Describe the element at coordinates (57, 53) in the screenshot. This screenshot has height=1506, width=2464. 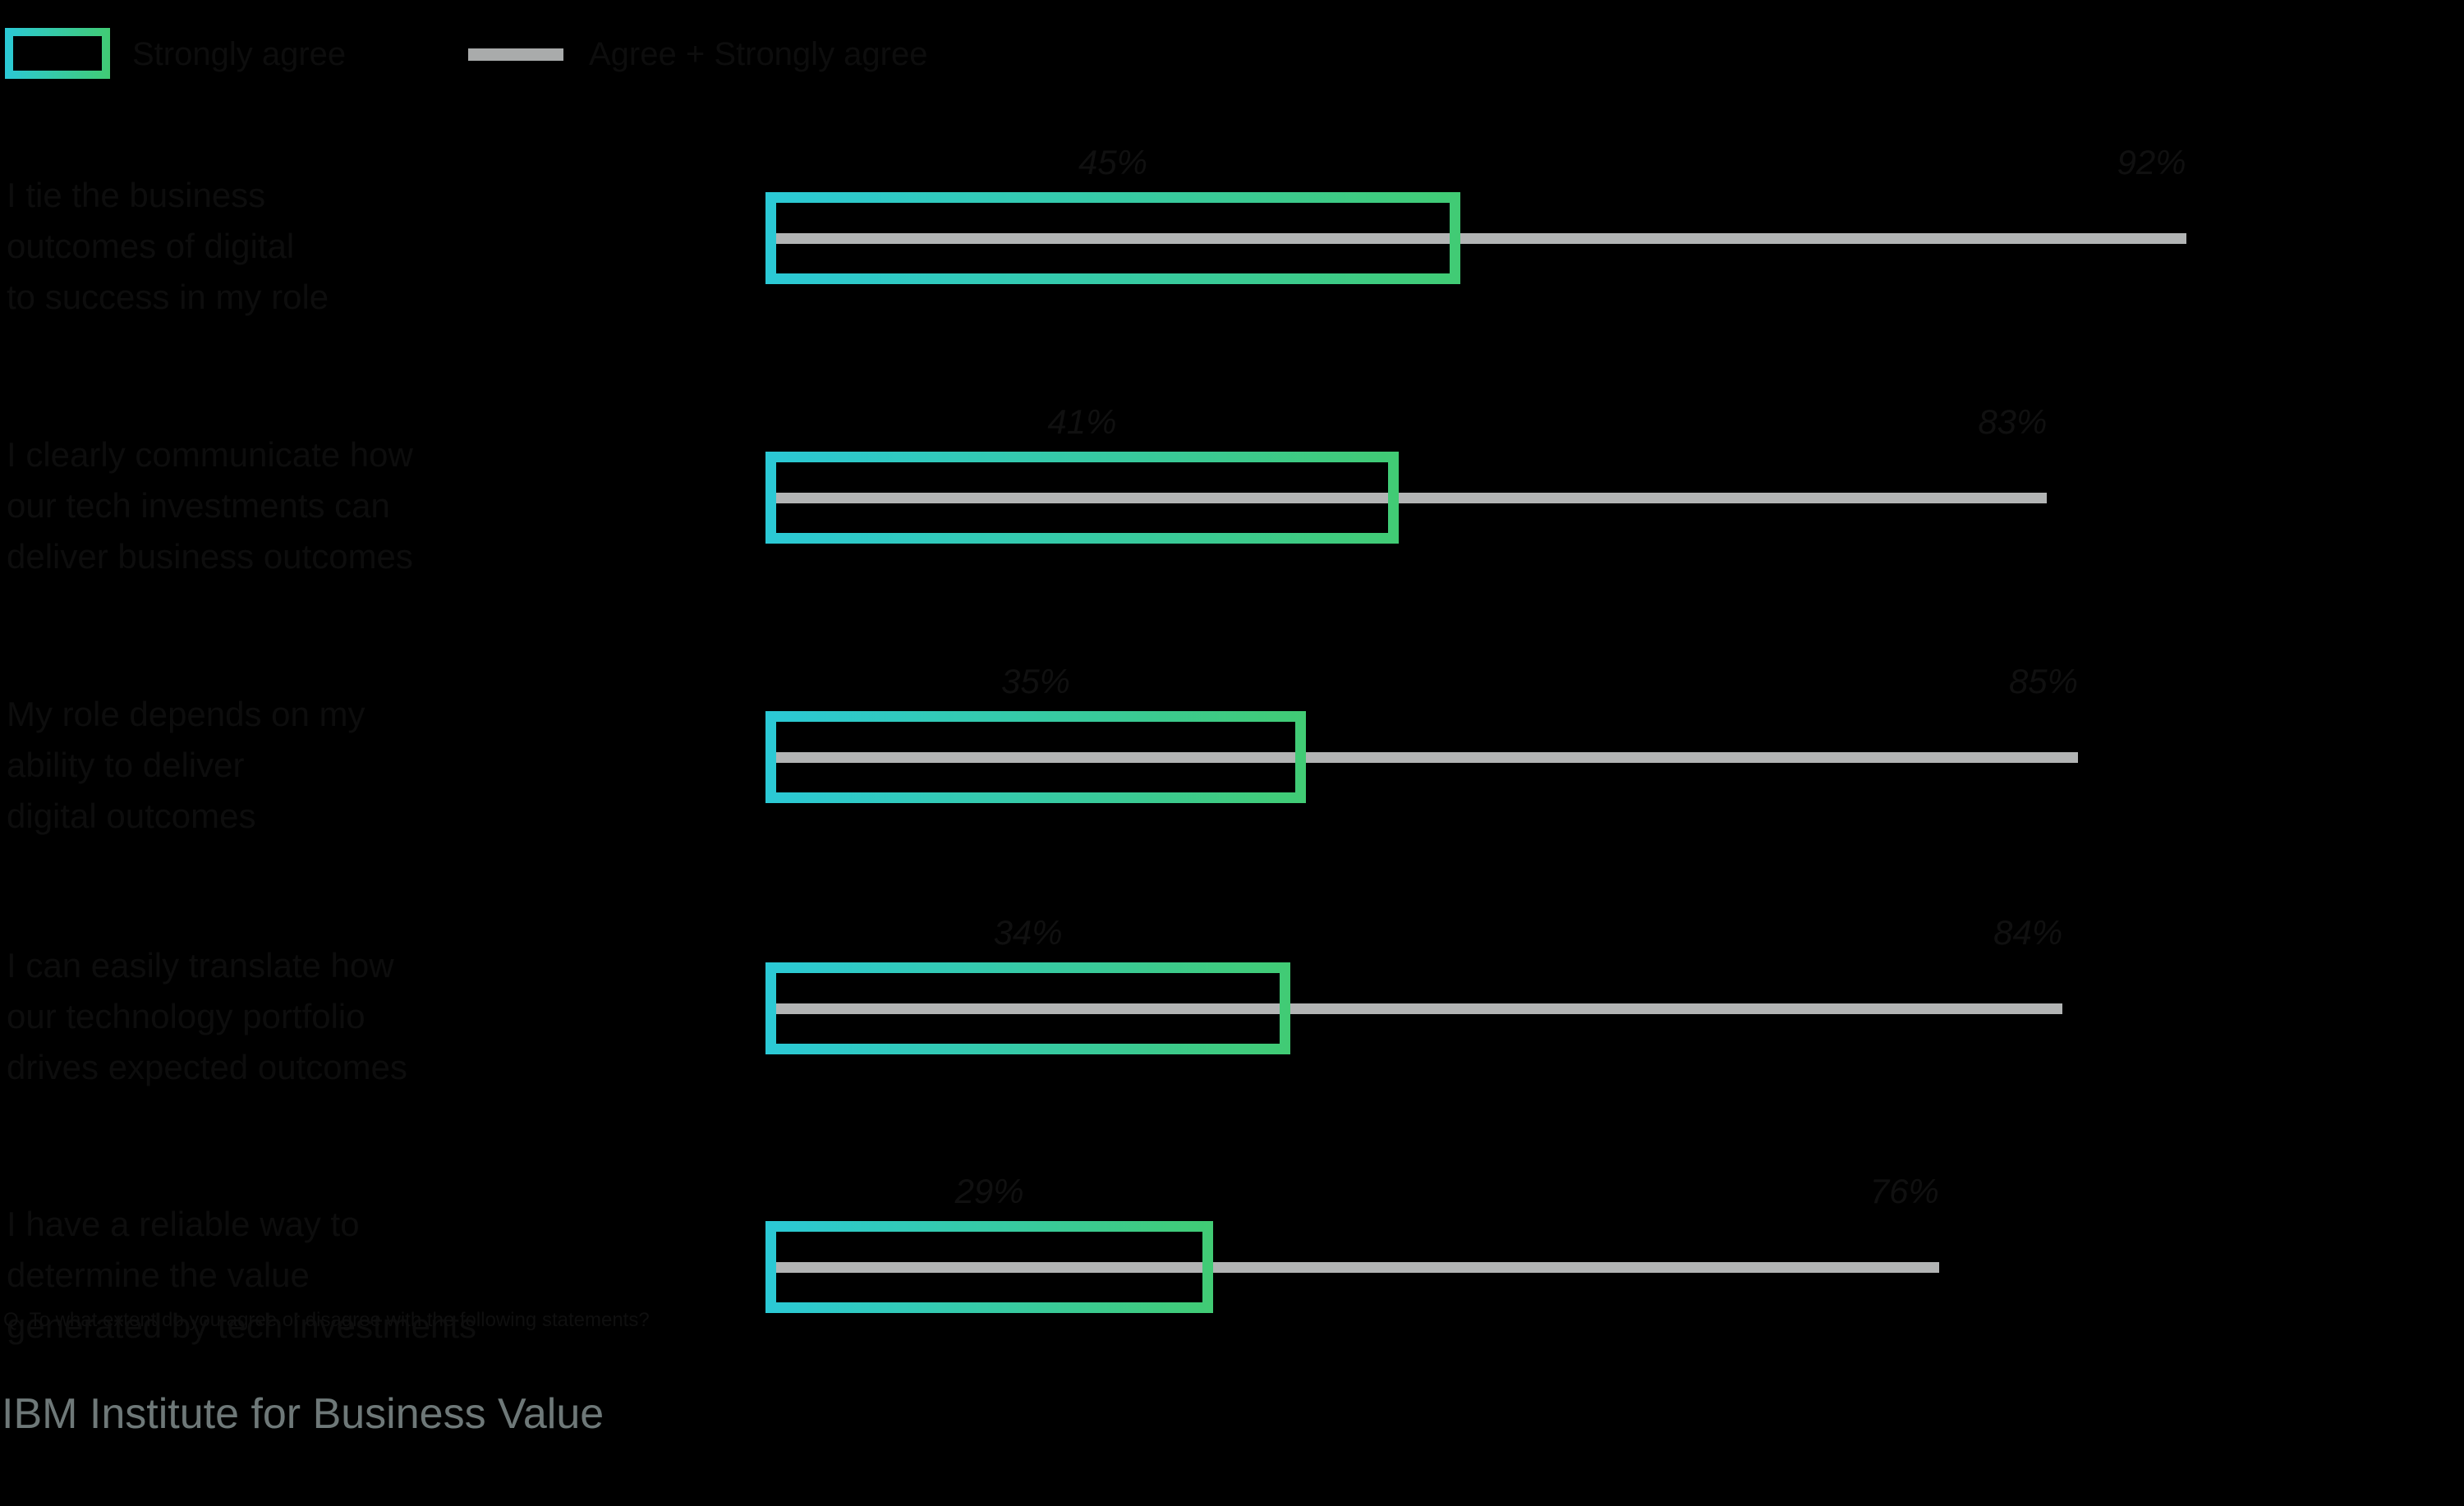
I see `legend-swatch-strongly-agree` at that location.